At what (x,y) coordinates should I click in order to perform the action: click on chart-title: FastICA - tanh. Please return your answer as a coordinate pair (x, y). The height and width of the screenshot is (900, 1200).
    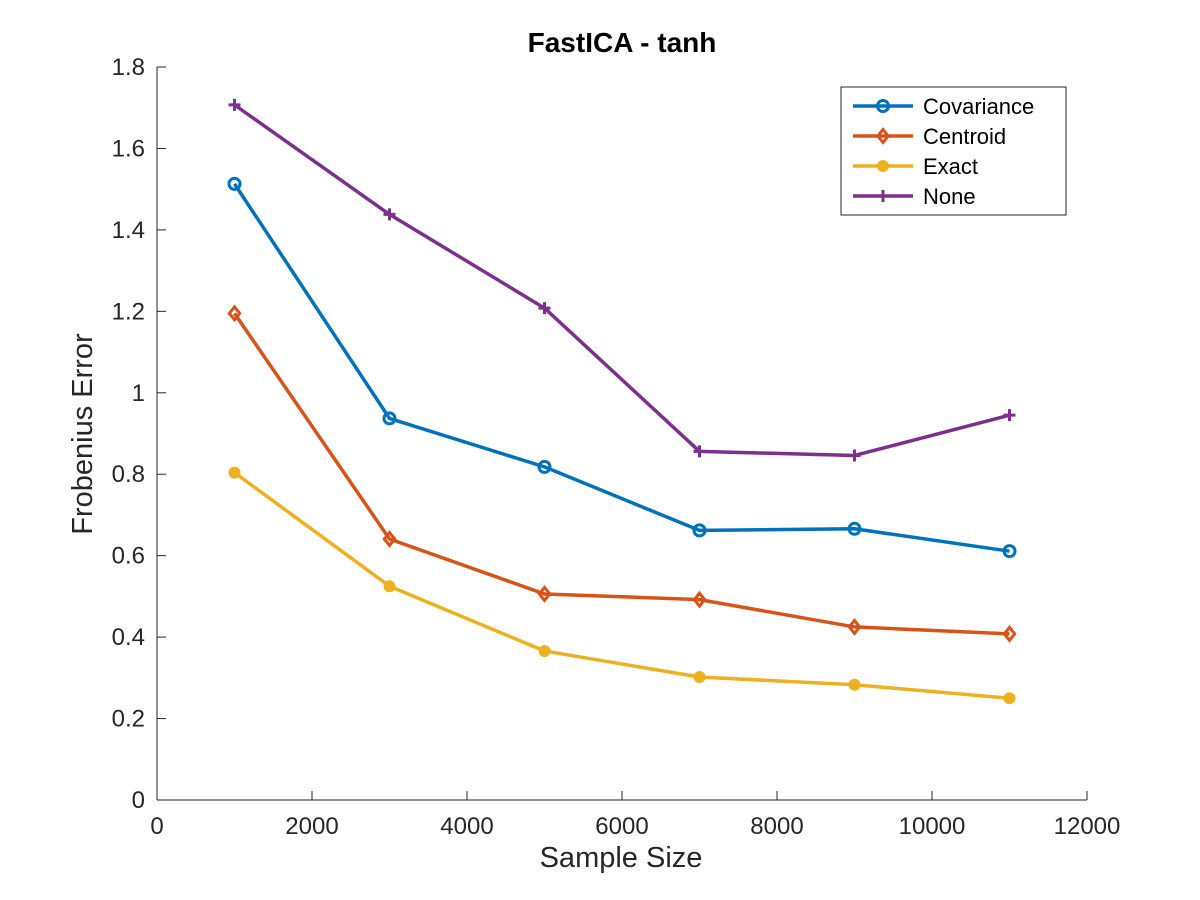
    Looking at the image, I should click on (622, 42).